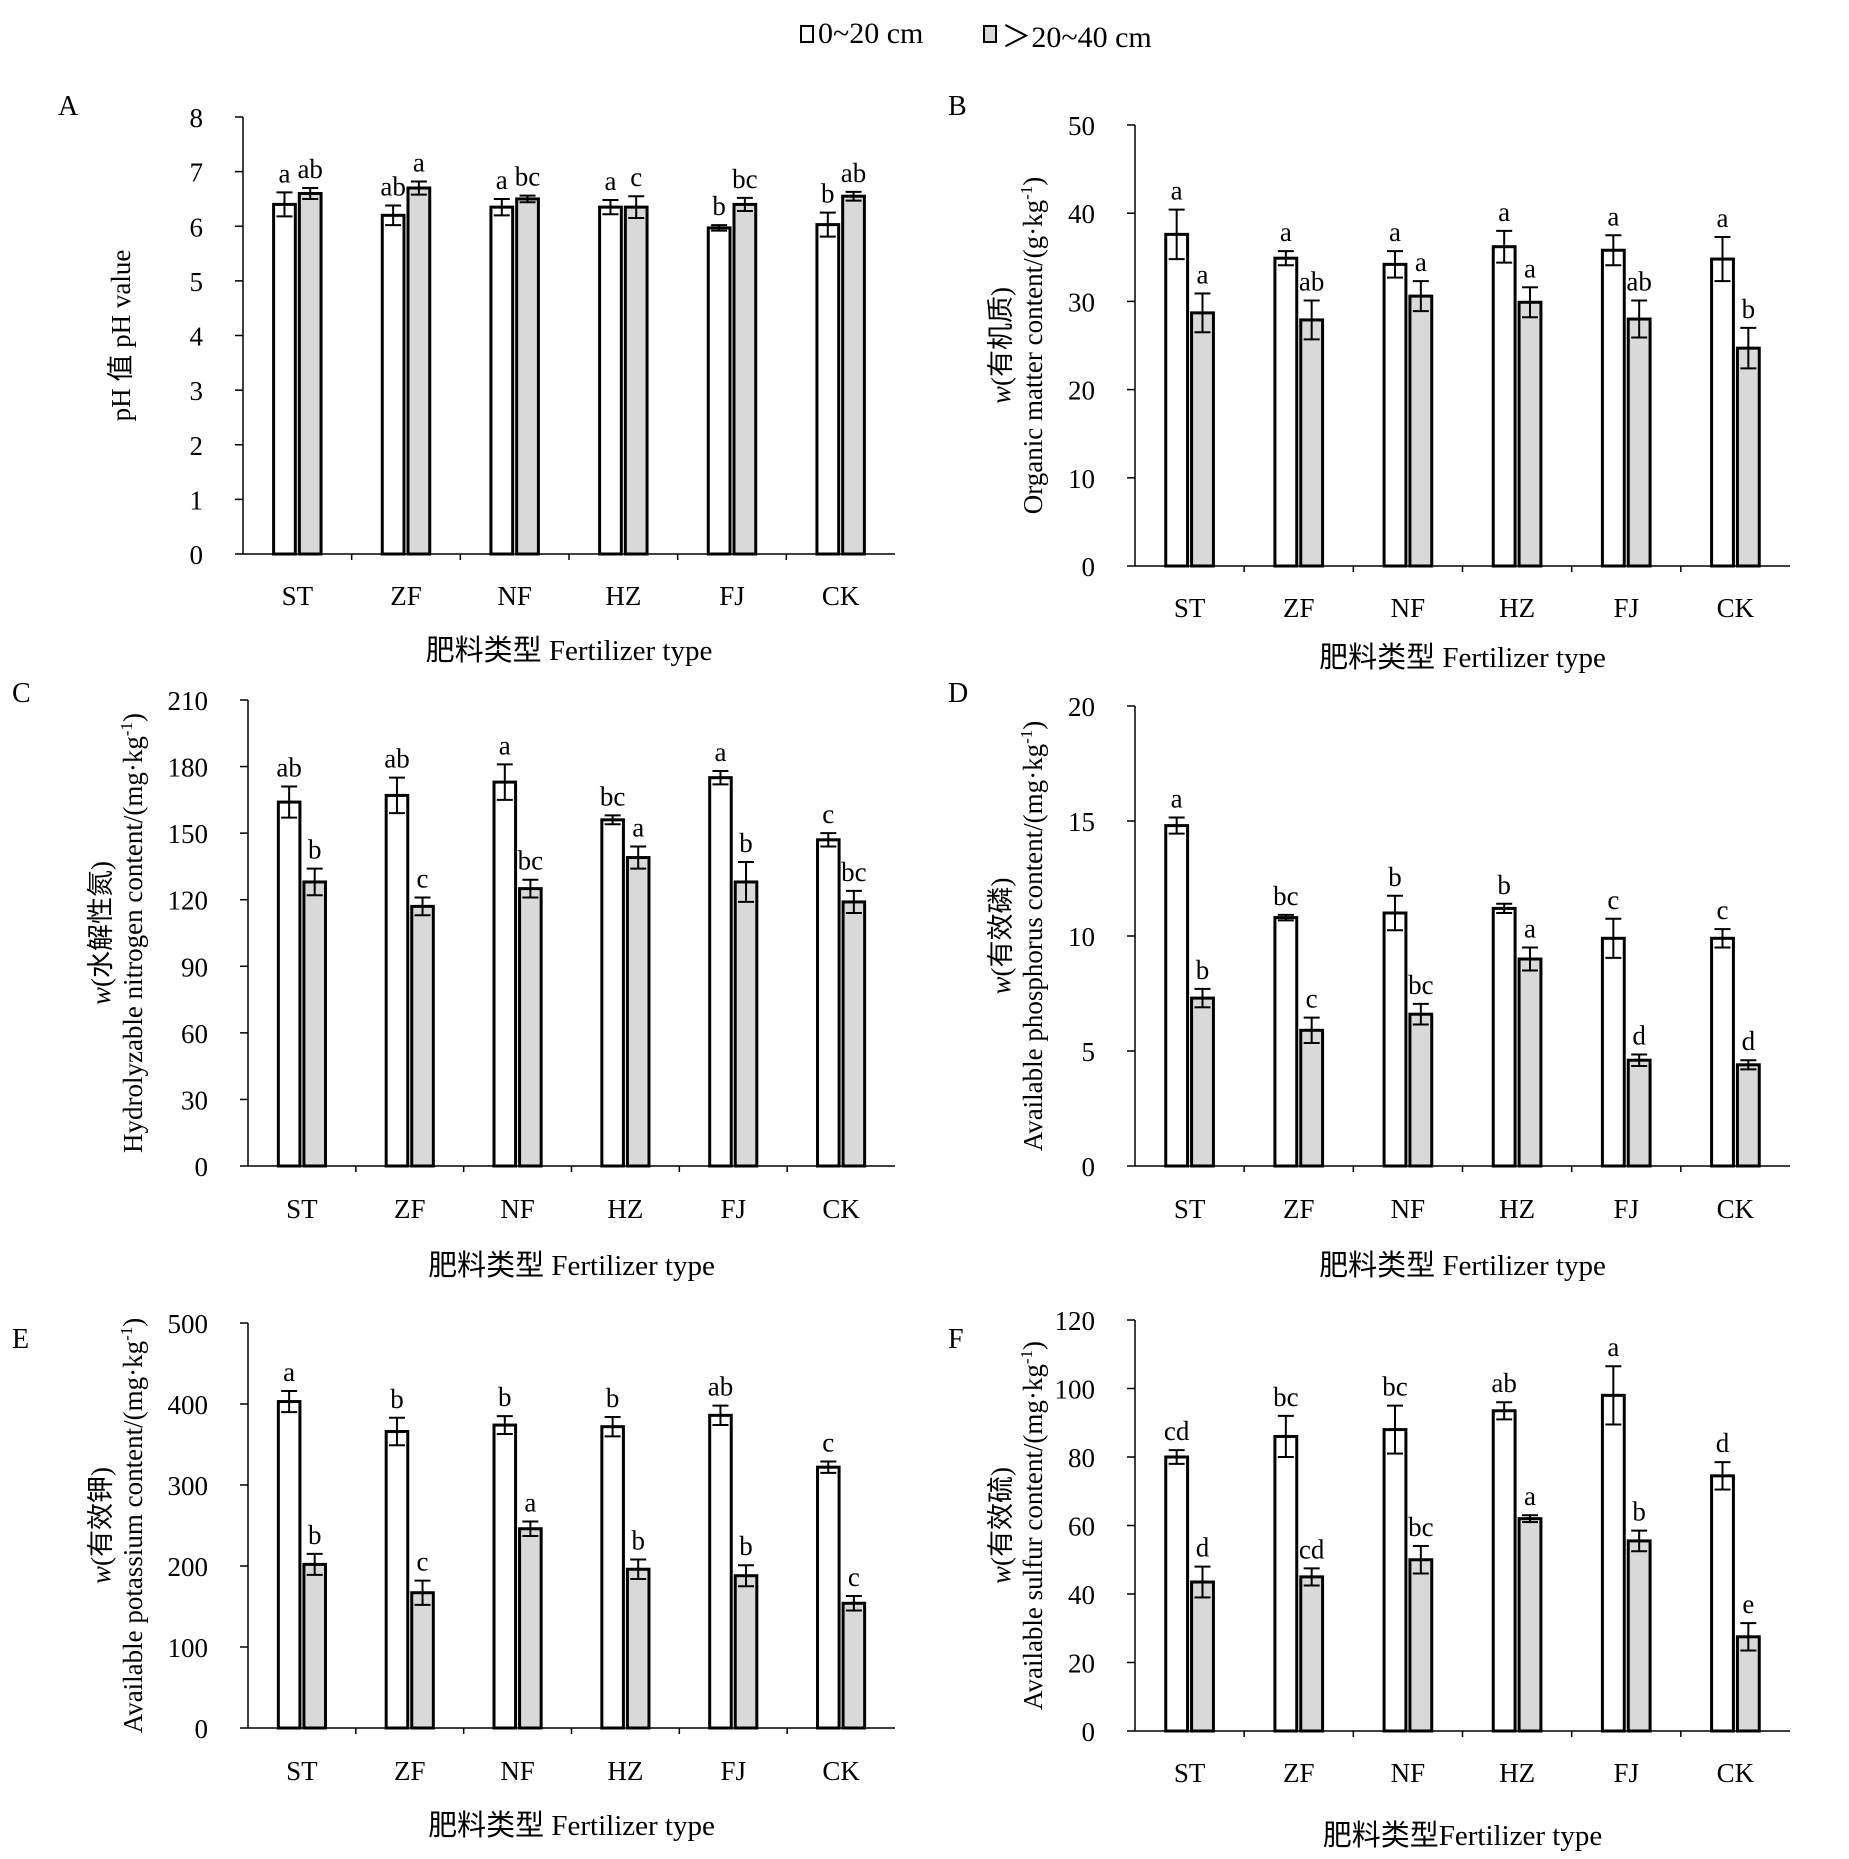  Describe the element at coordinates (1033, 947) in the screenshot. I see `panel-d-y-axis-title-main: Available phosphorus content/(mg·kg` at that location.